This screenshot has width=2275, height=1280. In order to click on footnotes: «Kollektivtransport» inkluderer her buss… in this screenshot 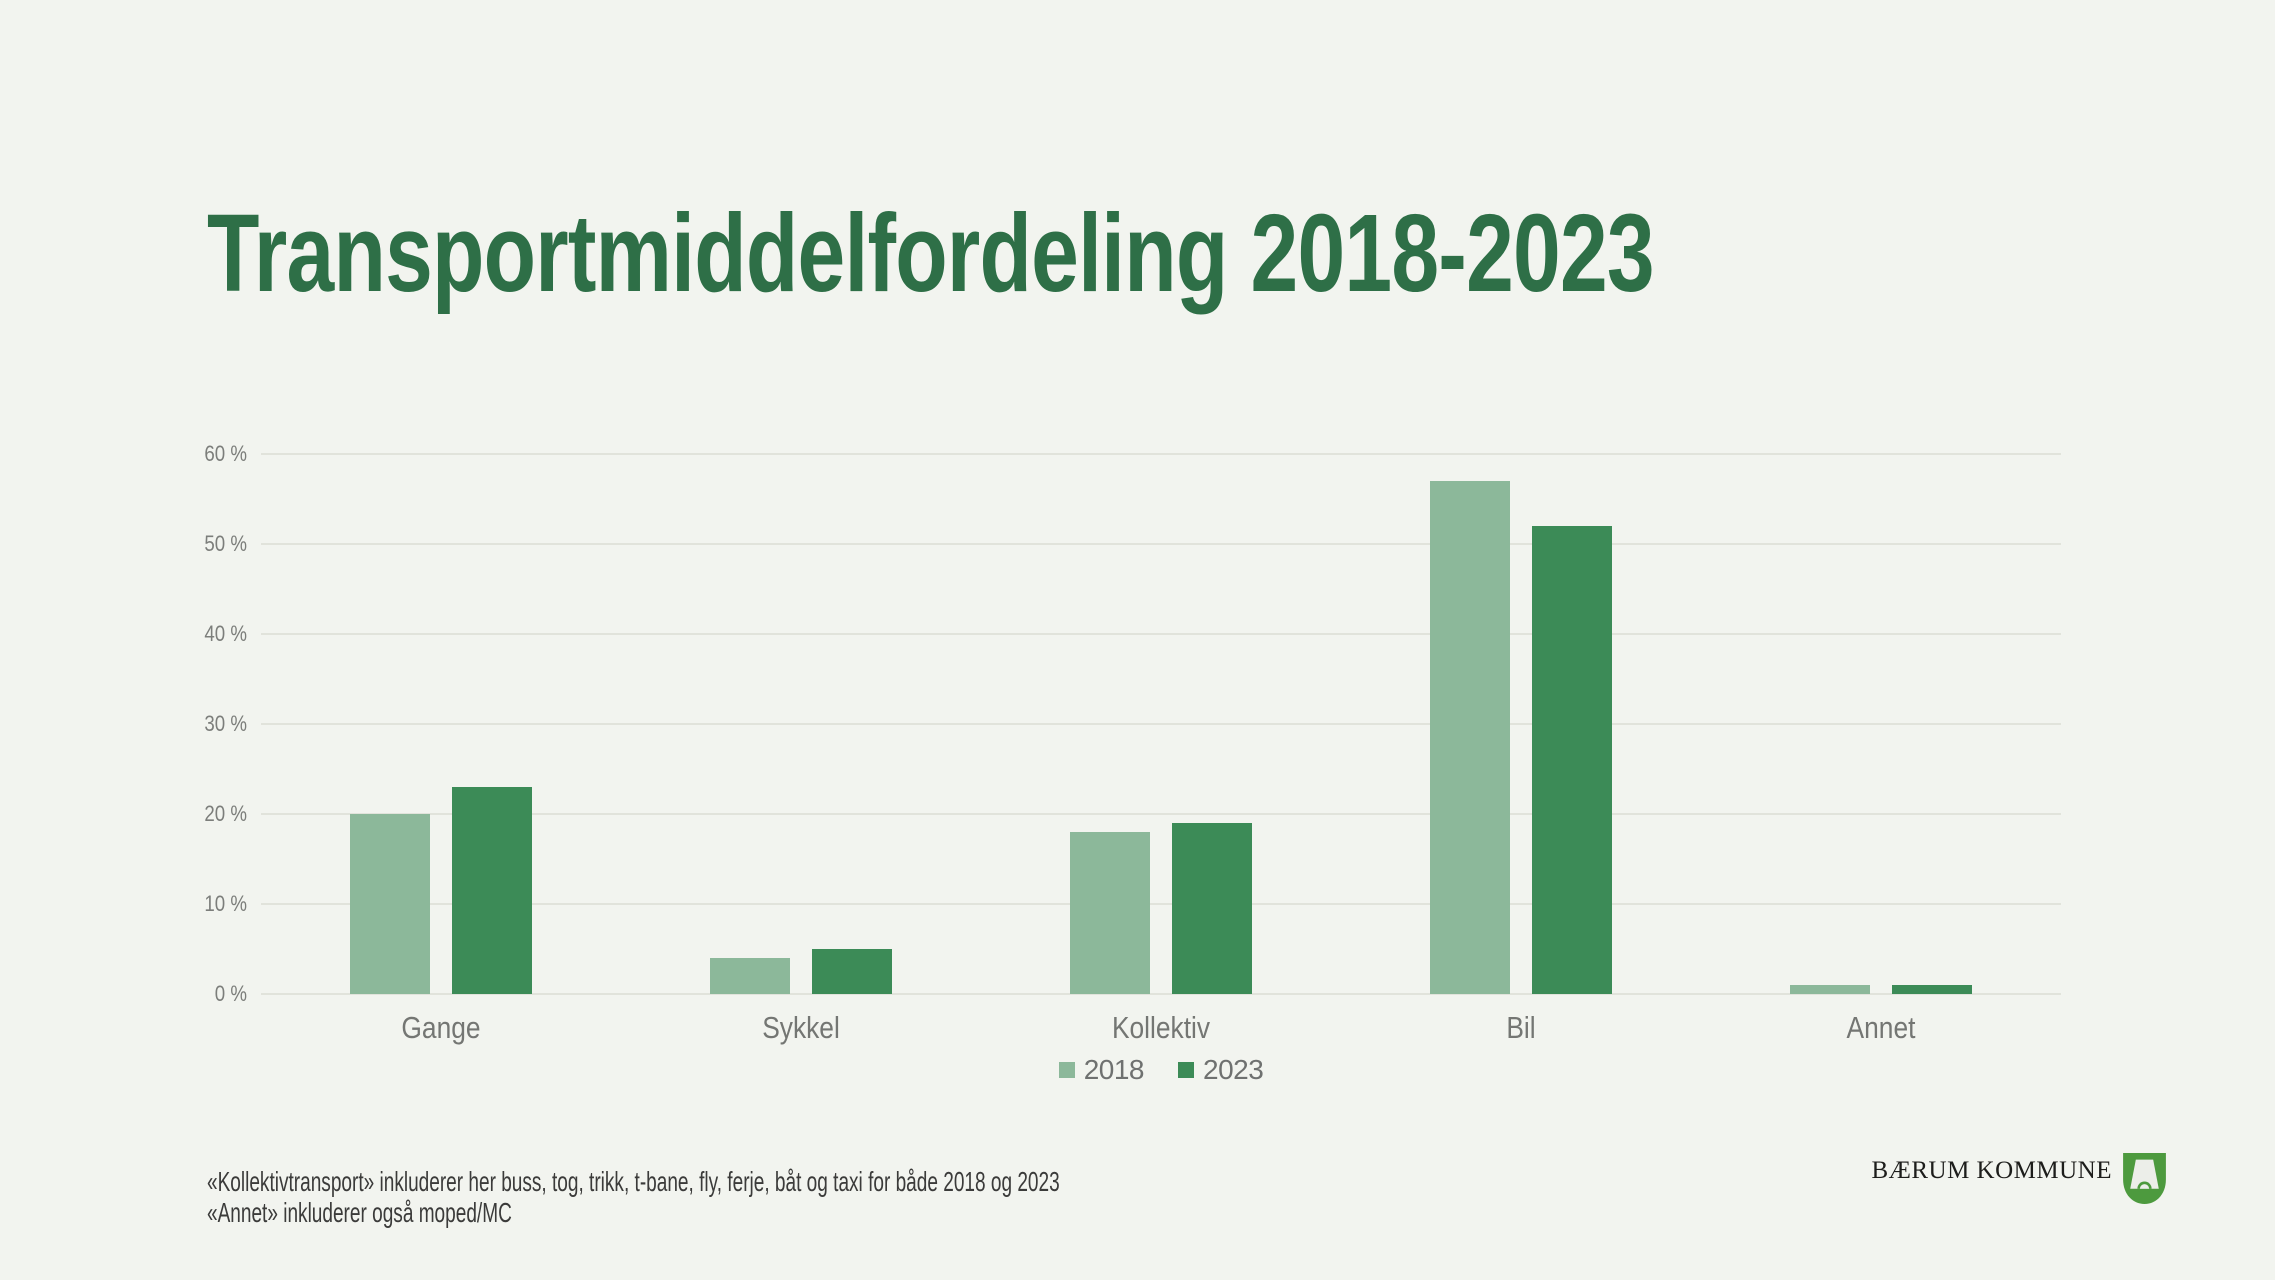, I will do `click(633, 1197)`.